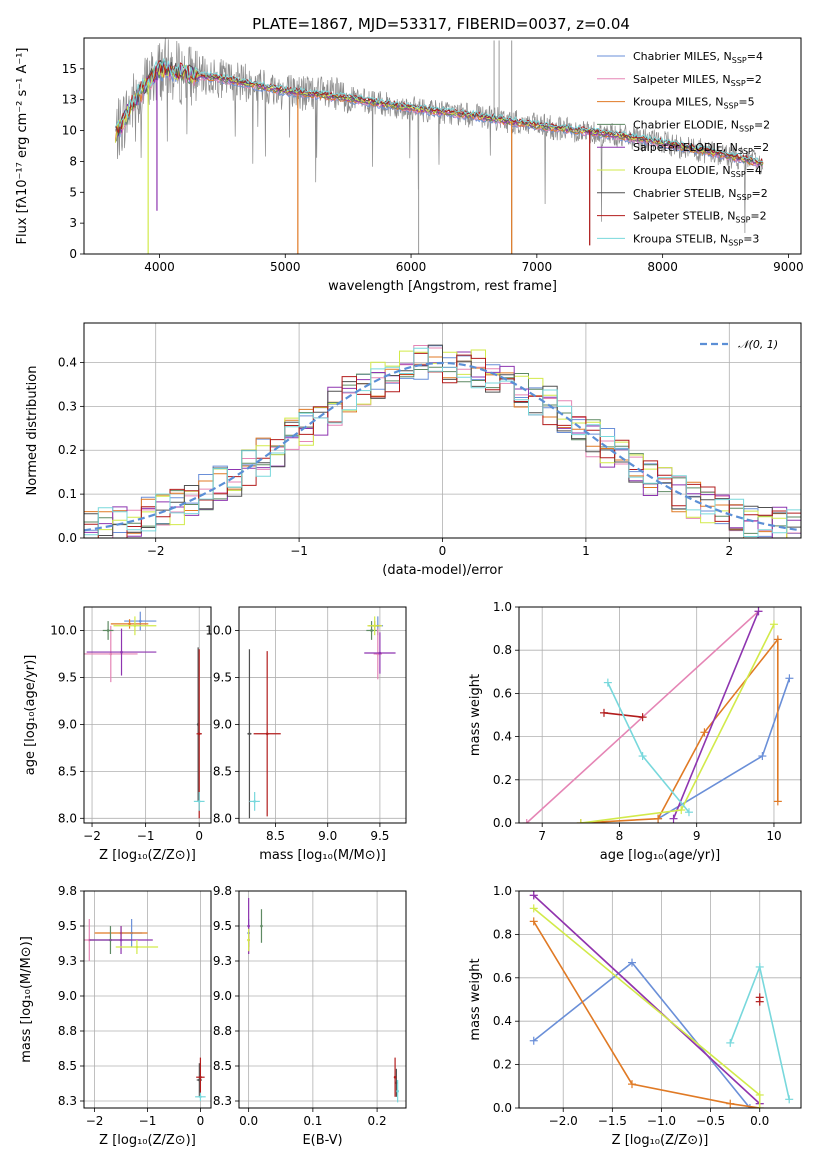 The height and width of the screenshot is (1174, 819). I want to click on legend-entry: Salpeter STELIB, NSSP=2, so click(700, 217).